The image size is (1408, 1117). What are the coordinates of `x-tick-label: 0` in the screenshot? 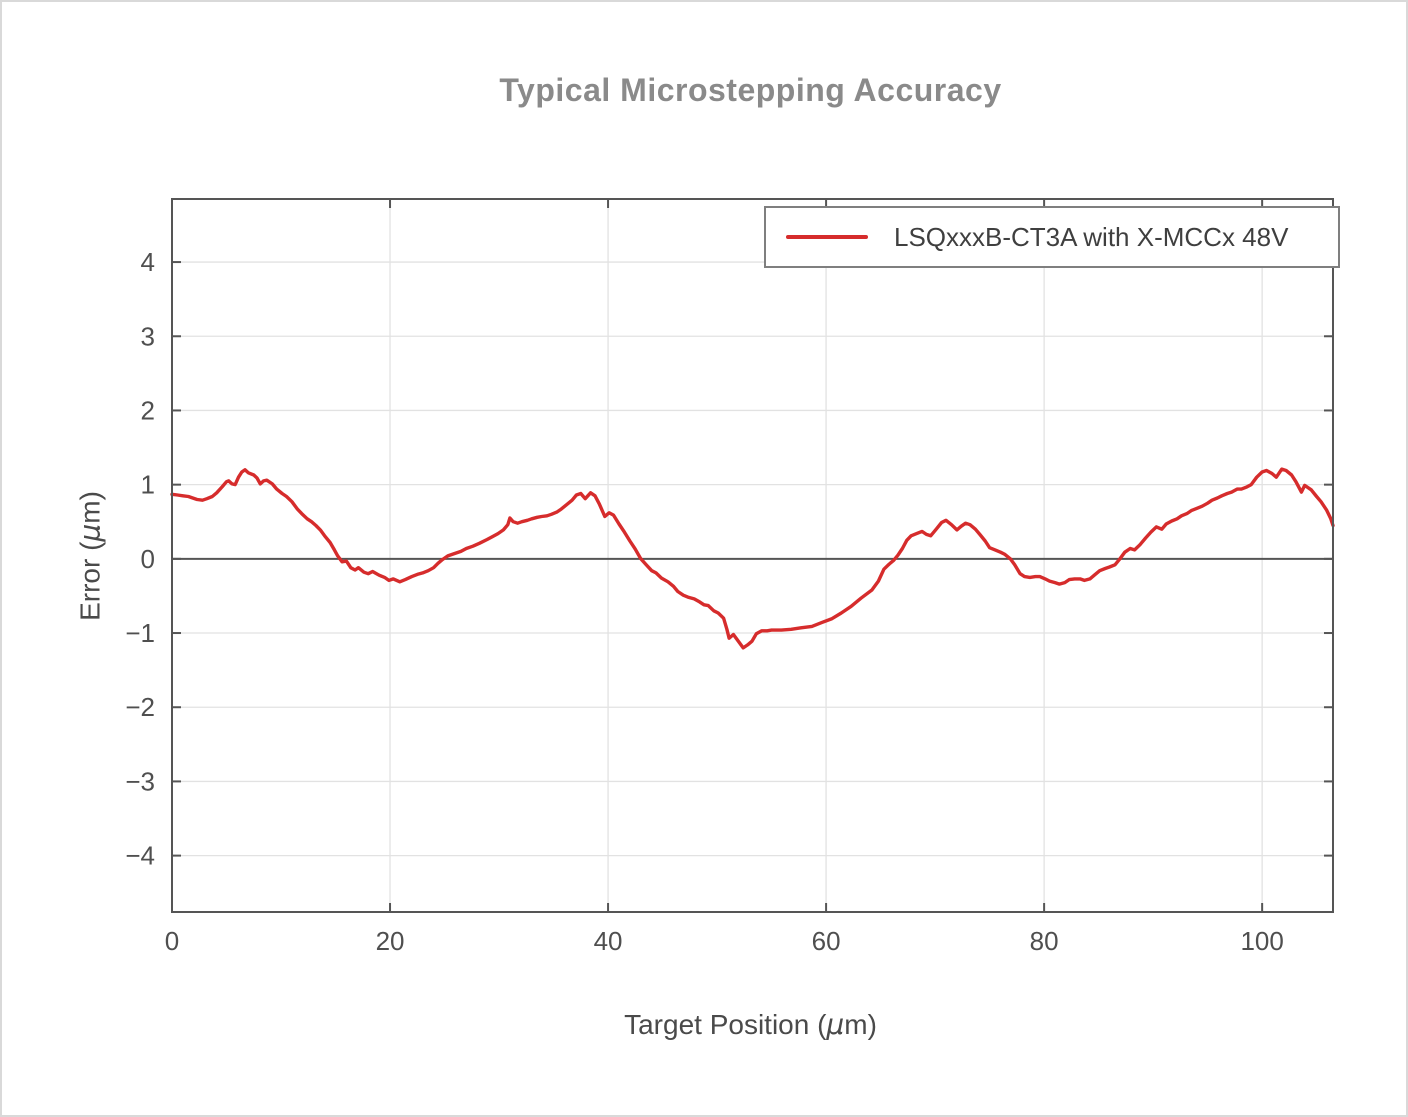 It's located at (172, 941).